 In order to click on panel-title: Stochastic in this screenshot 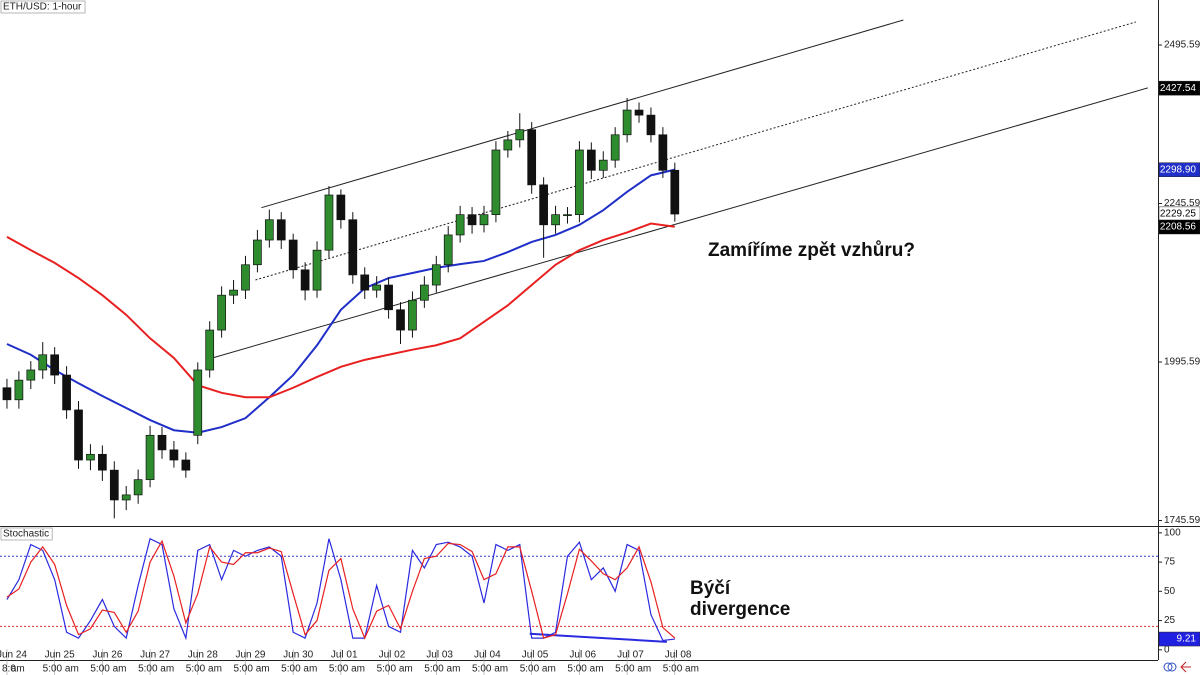, I will do `click(26, 534)`.